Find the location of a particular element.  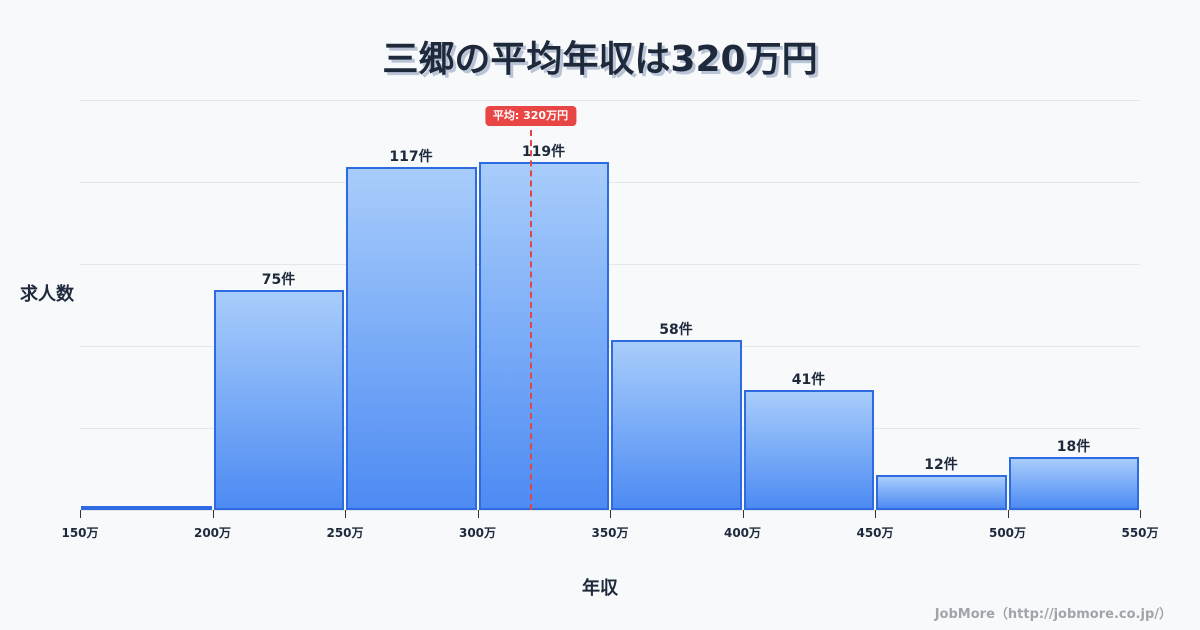

bar-value-label: 75件 is located at coordinates (278, 280).